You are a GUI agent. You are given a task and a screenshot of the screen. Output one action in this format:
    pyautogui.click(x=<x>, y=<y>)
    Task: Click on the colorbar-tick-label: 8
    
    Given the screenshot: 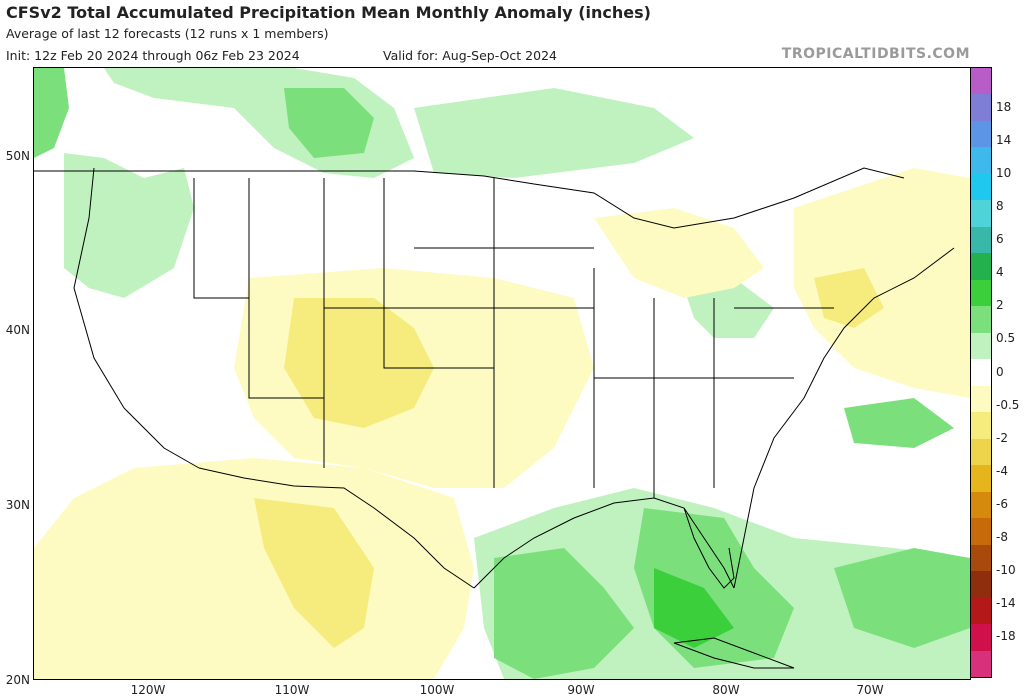 What is the action you would take?
    pyautogui.click(x=1000, y=206)
    